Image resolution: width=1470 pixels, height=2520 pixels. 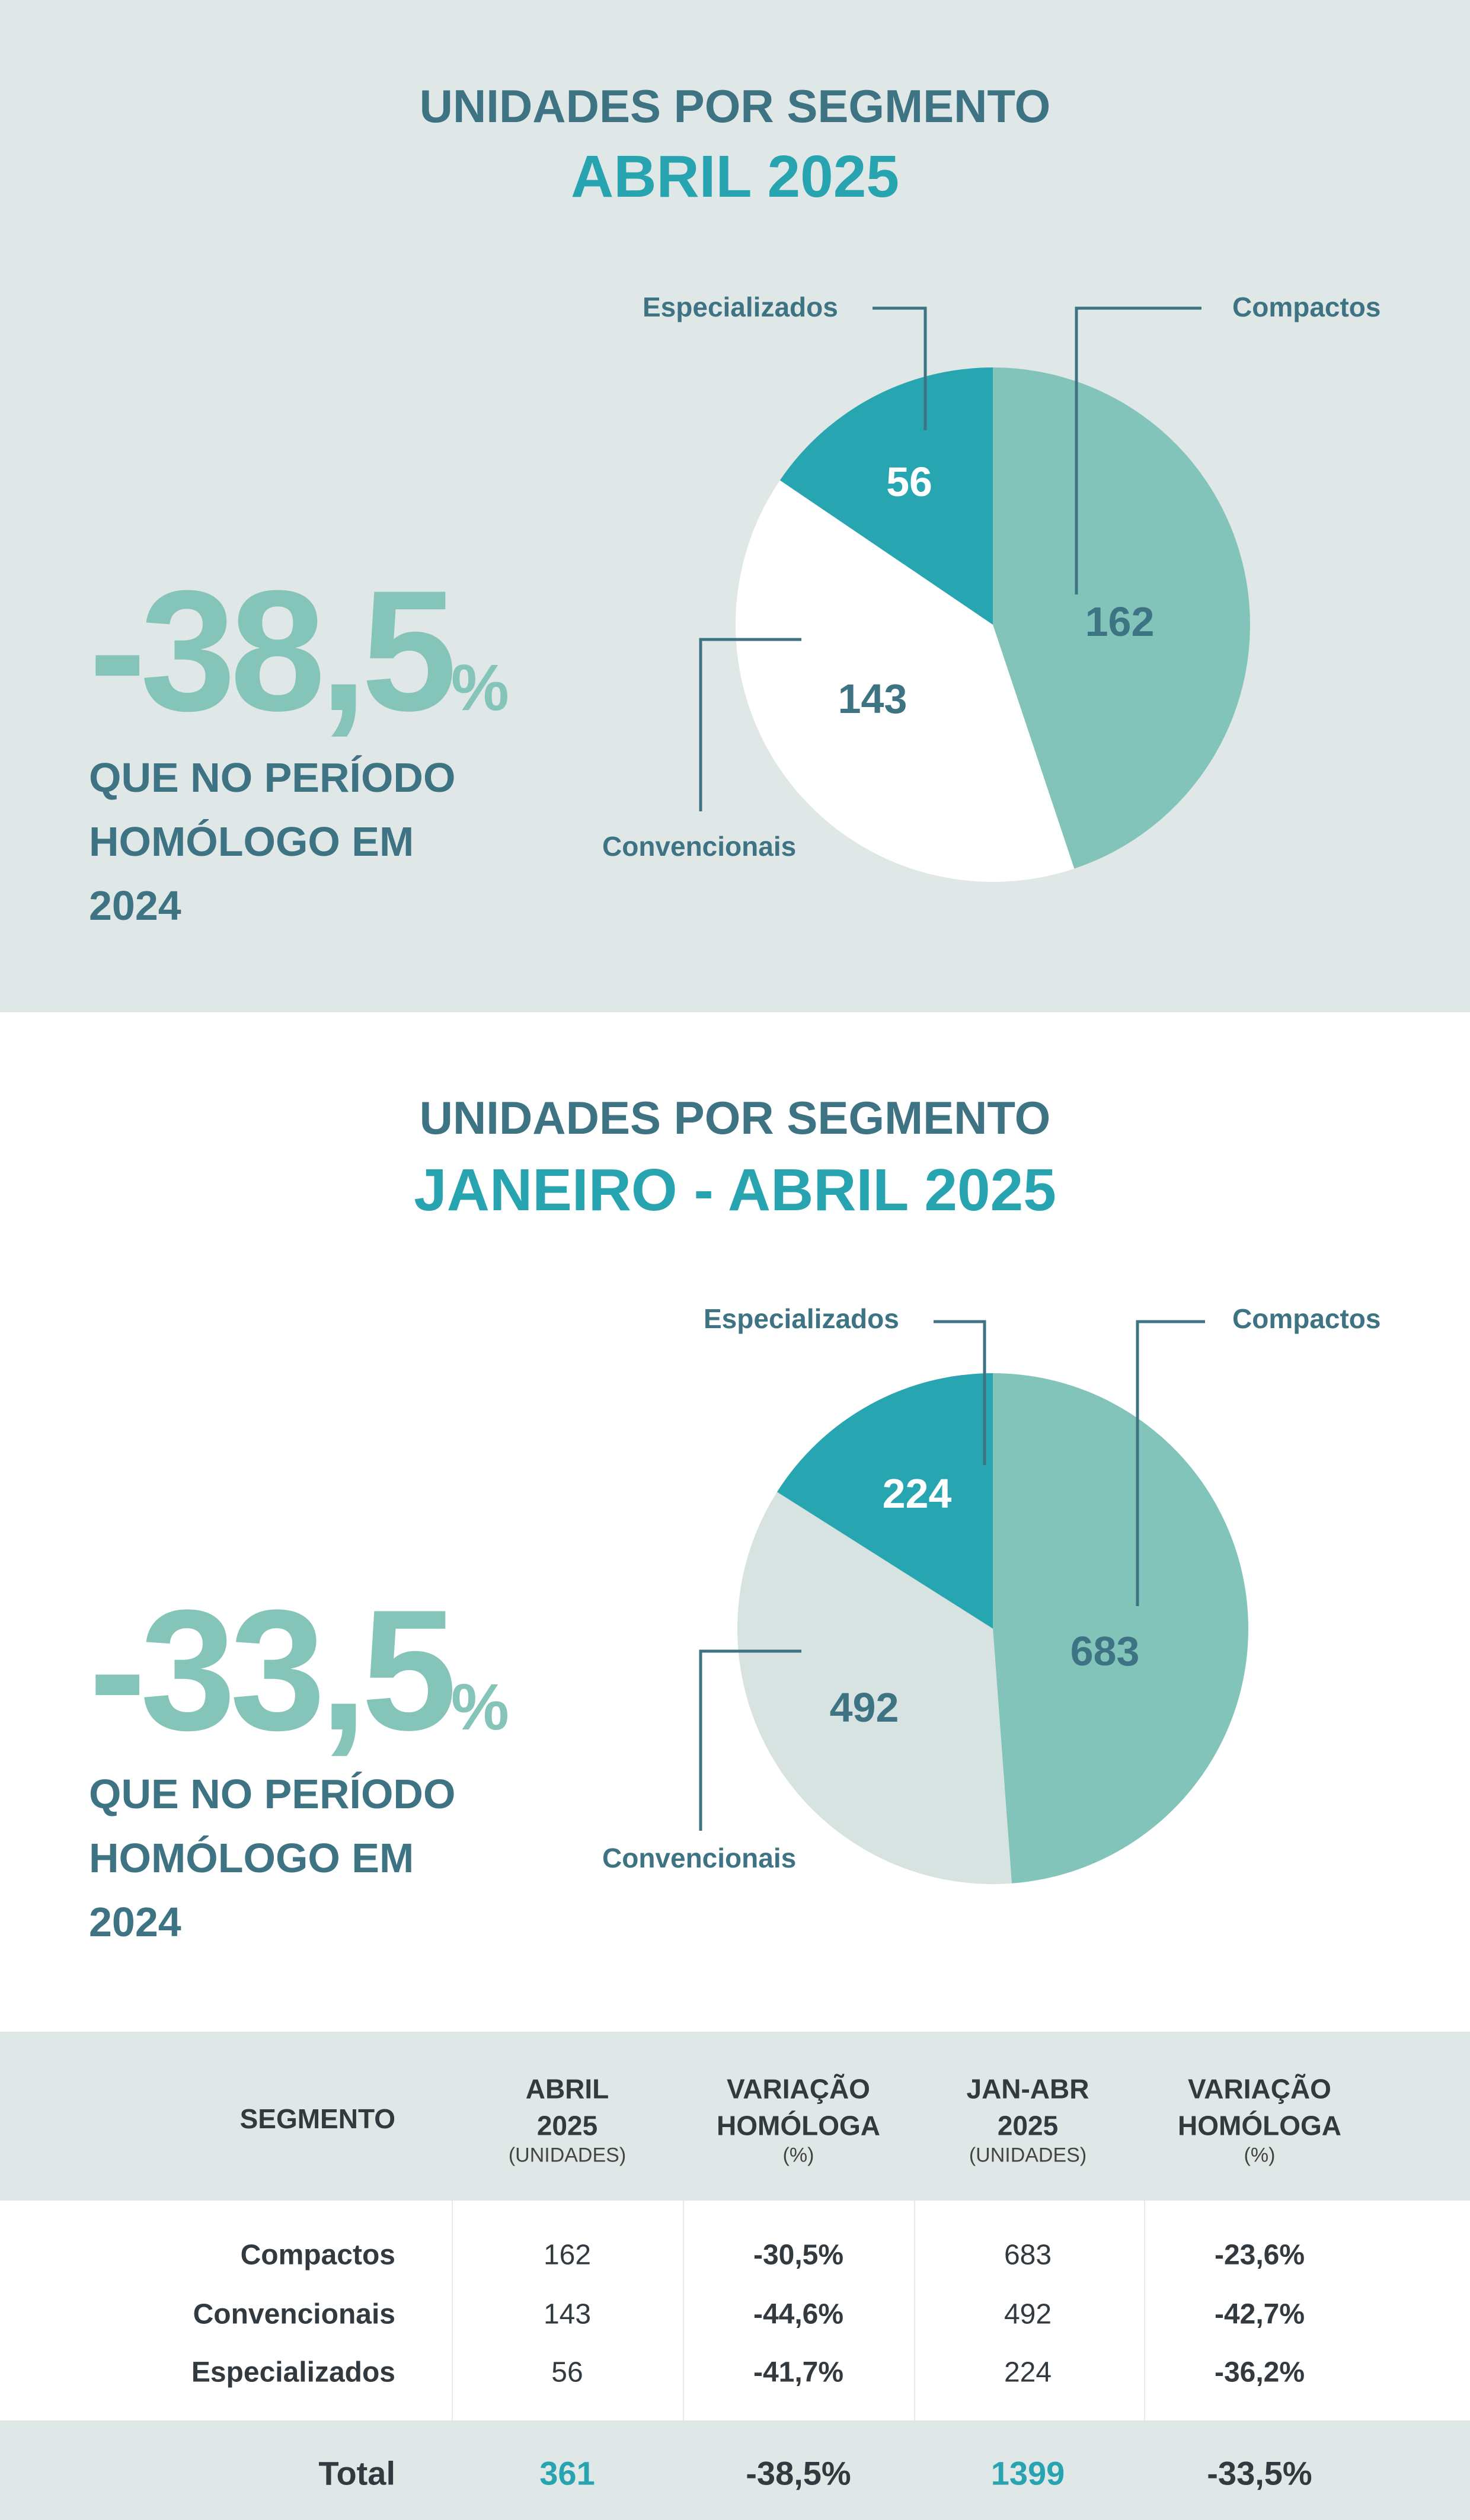 What do you see at coordinates (273, 1670) in the screenshot?
I see `variation-value: -33,5` at bounding box center [273, 1670].